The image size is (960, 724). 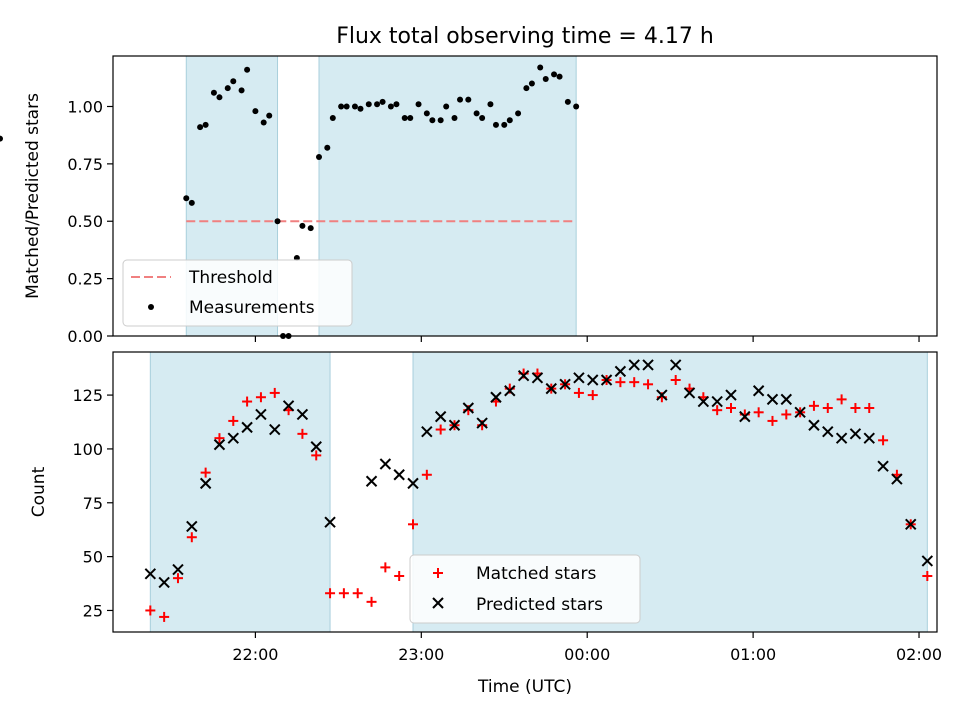 What do you see at coordinates (539, 605) in the screenshot?
I see `legend-predicted-label: Predicted stars` at bounding box center [539, 605].